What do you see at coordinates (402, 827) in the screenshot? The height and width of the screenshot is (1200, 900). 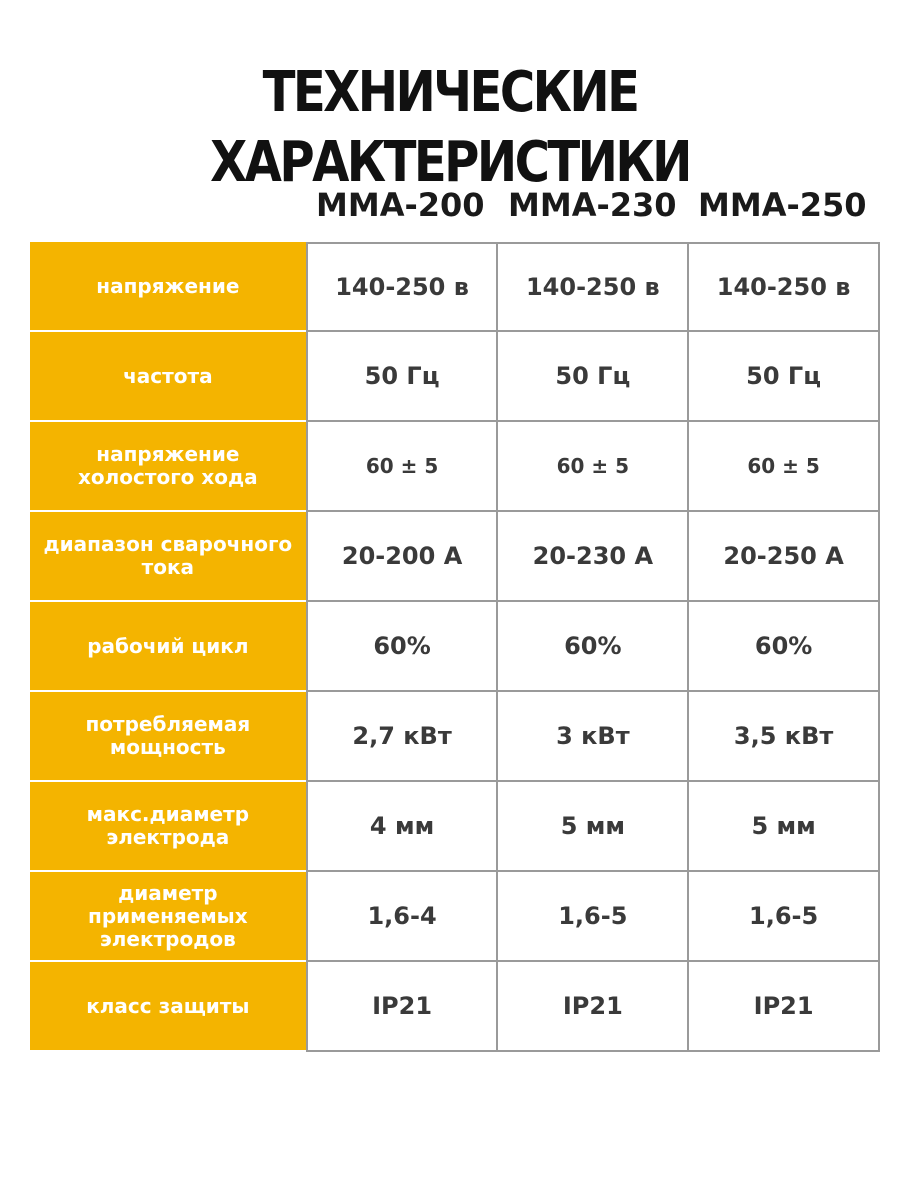 I see `spec-value: 4 мм` at bounding box center [402, 827].